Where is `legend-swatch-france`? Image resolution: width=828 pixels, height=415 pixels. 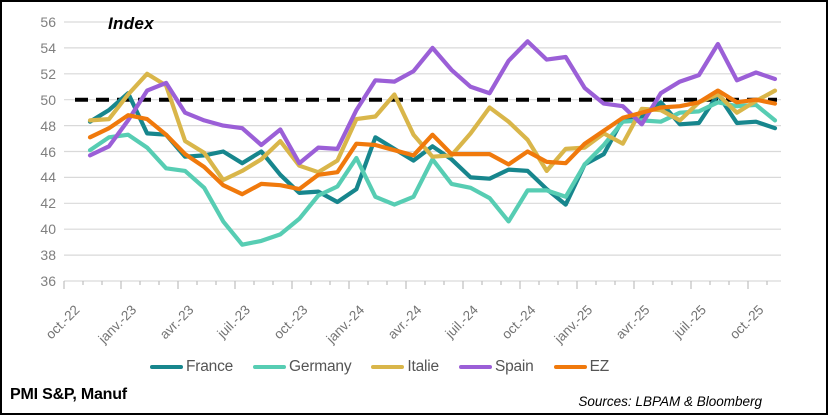
legend-swatch-france is located at coordinates (166, 367).